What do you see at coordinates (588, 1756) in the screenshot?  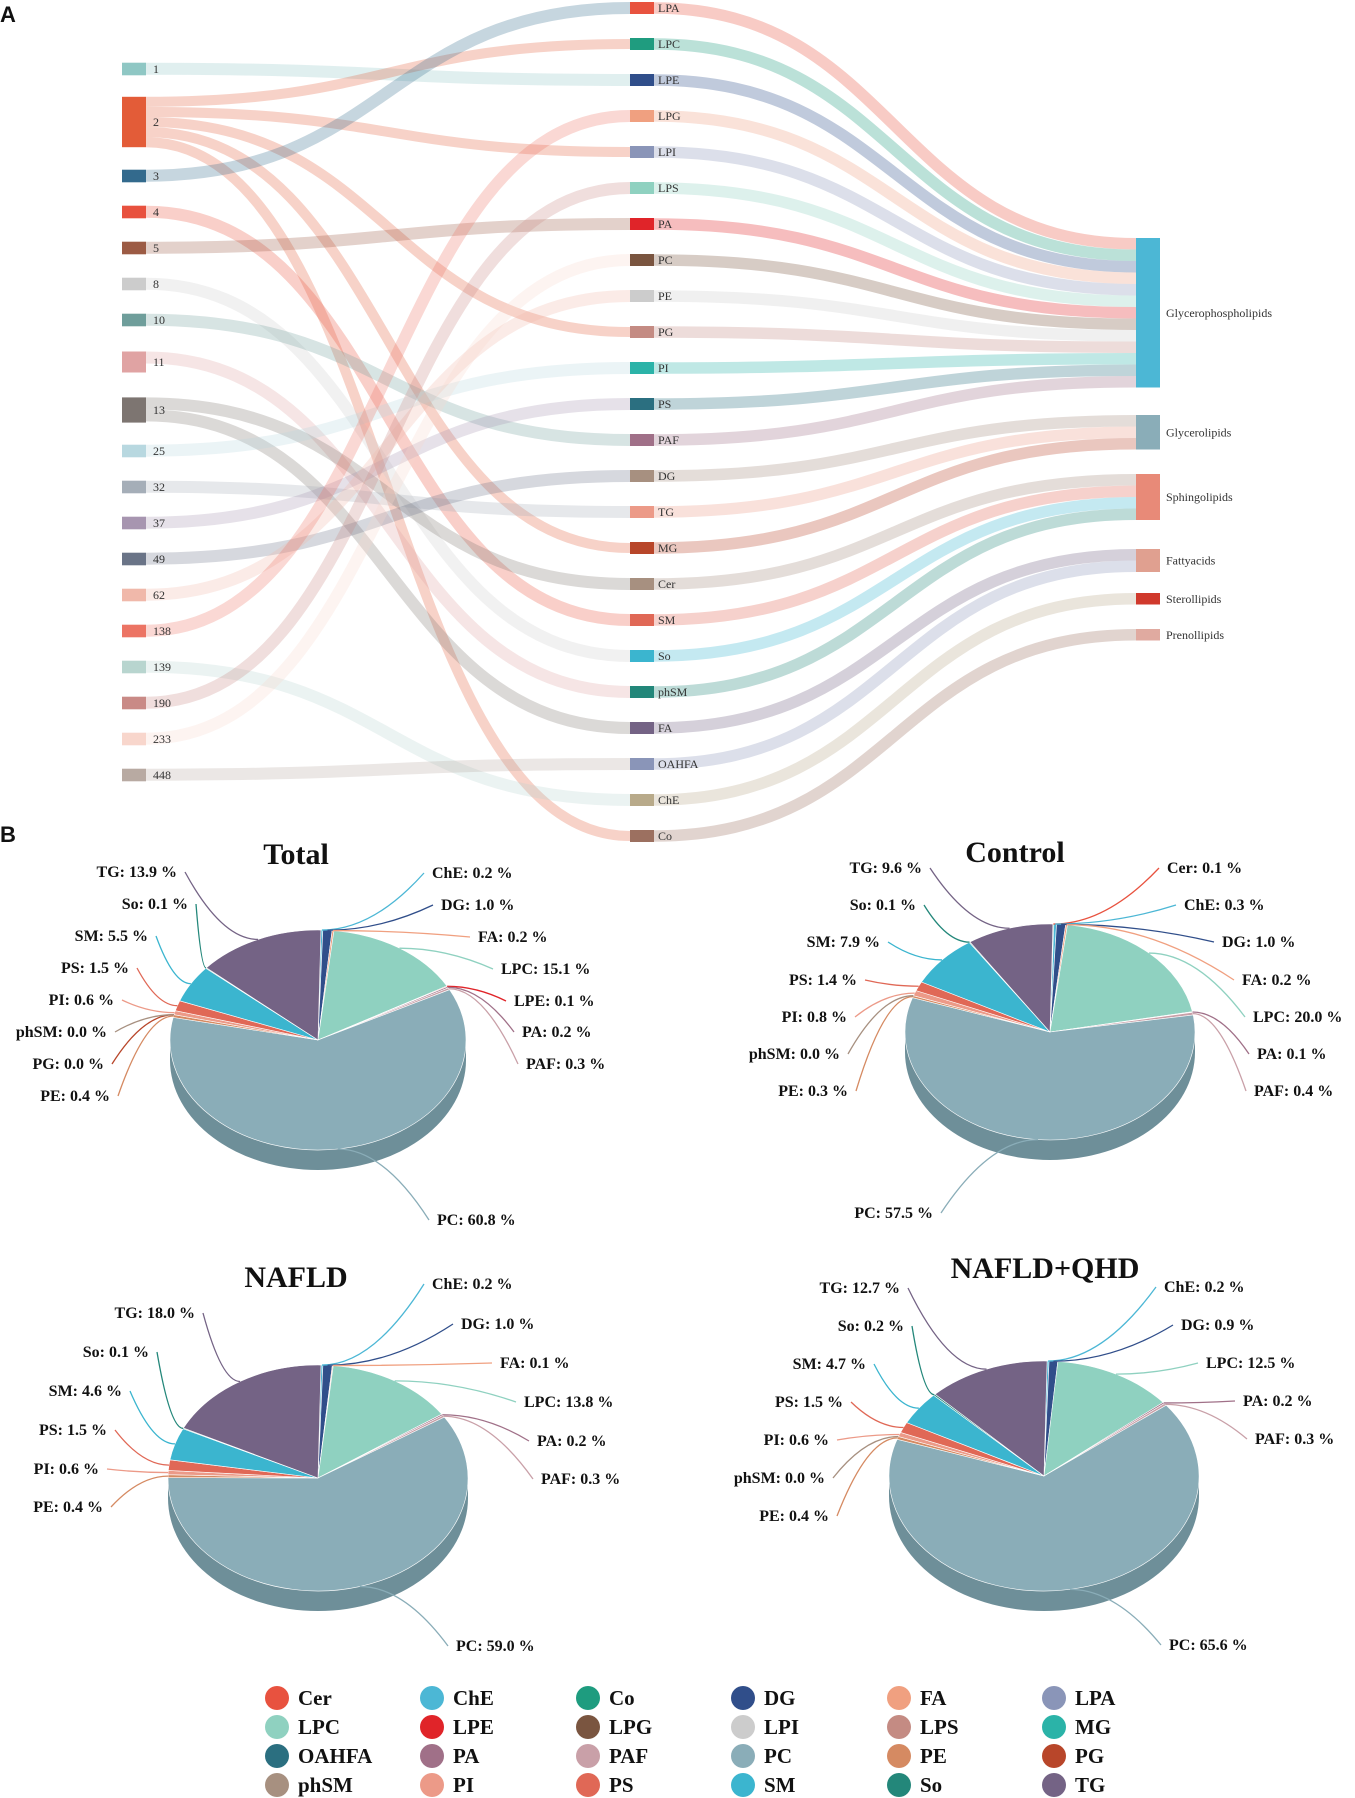 I see `legend-swatch-paf` at bounding box center [588, 1756].